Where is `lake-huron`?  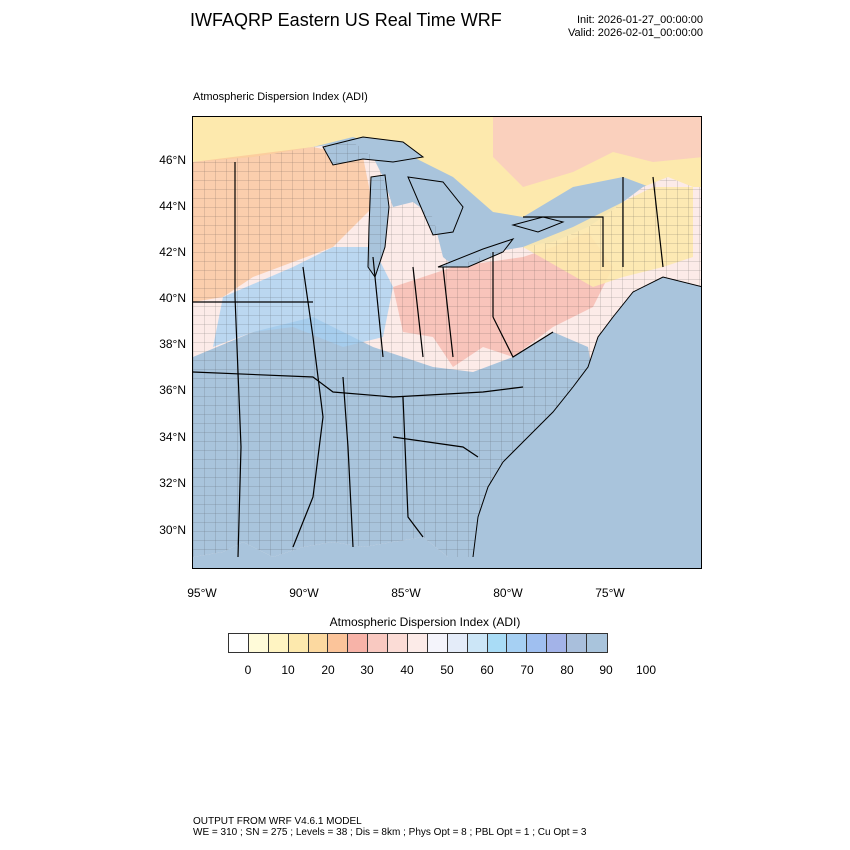
lake-huron is located at coordinates (435, 206).